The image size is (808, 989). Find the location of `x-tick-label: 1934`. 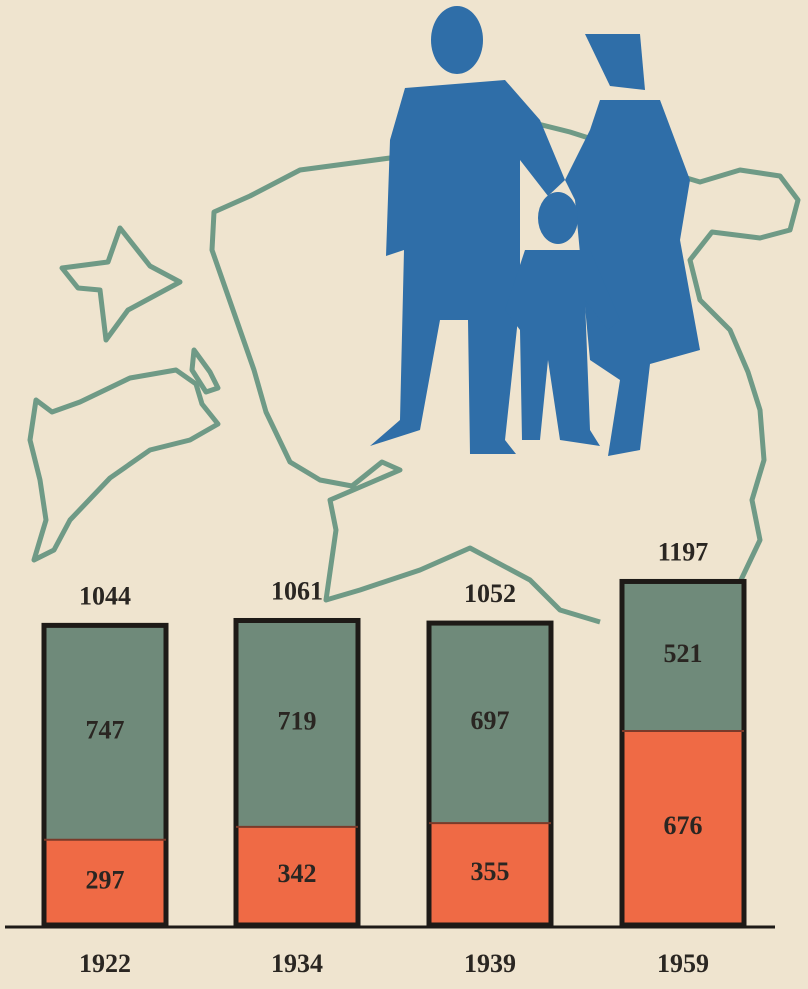

x-tick-label: 1934 is located at coordinates (297, 963).